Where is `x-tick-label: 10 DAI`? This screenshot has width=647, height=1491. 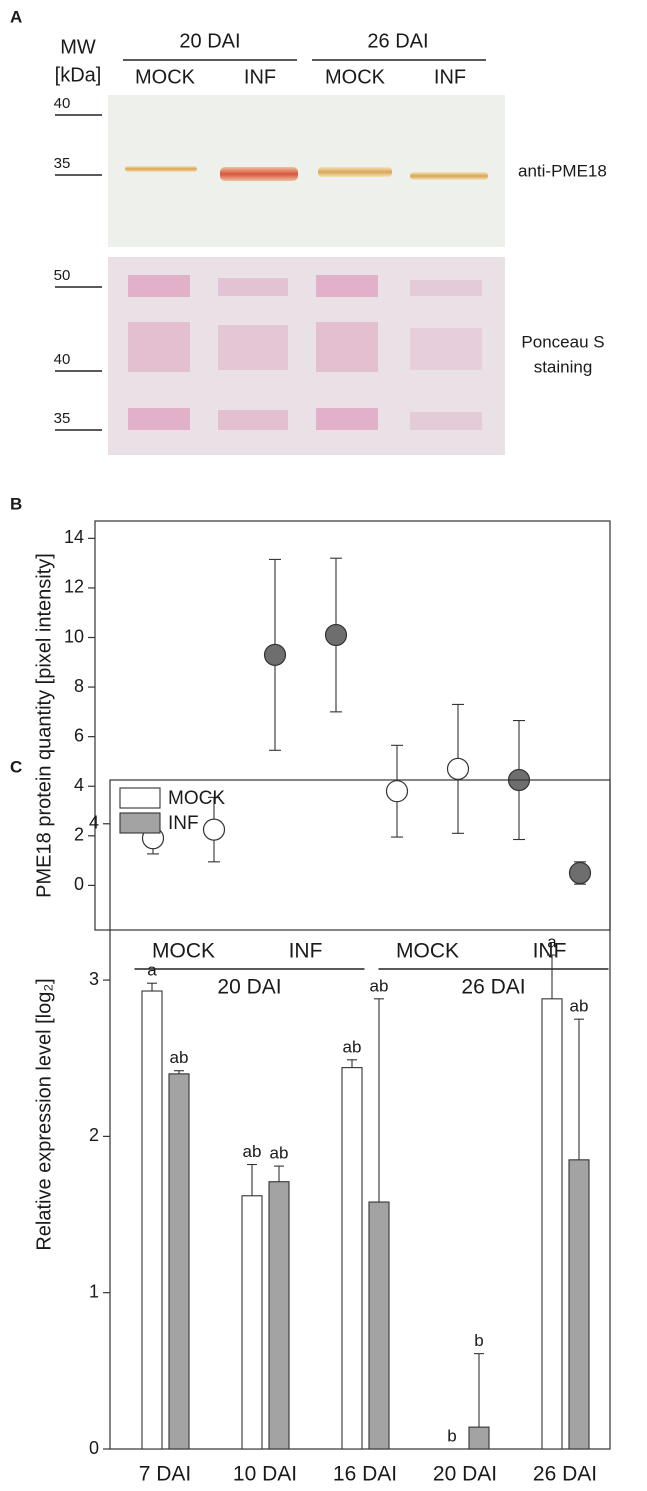
x-tick-label: 10 DAI is located at coordinates (265, 1474).